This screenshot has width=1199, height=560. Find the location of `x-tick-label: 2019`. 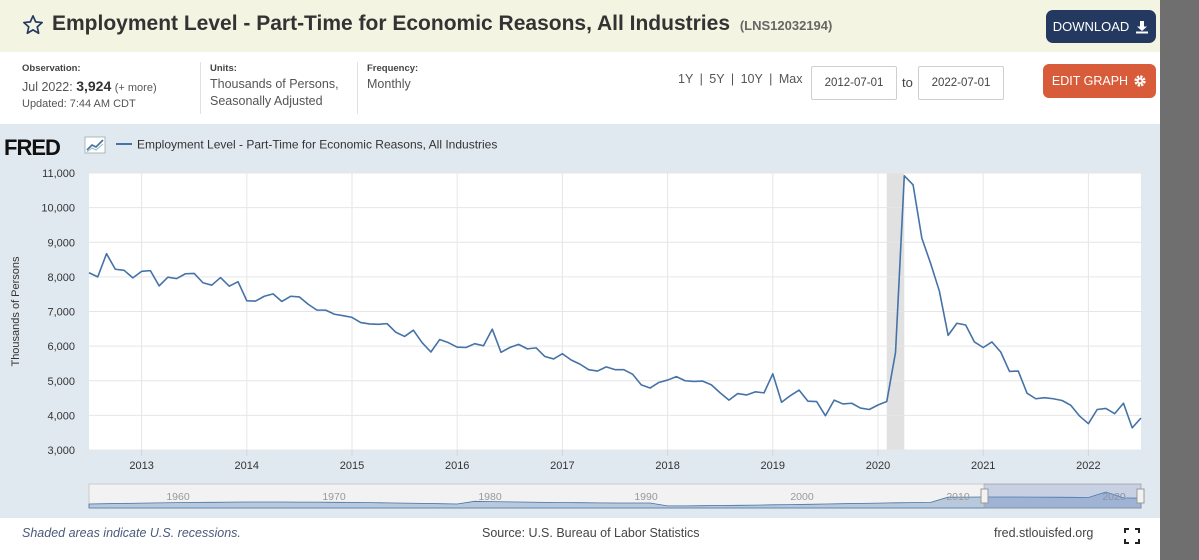

x-tick-label: 2019 is located at coordinates (773, 466).